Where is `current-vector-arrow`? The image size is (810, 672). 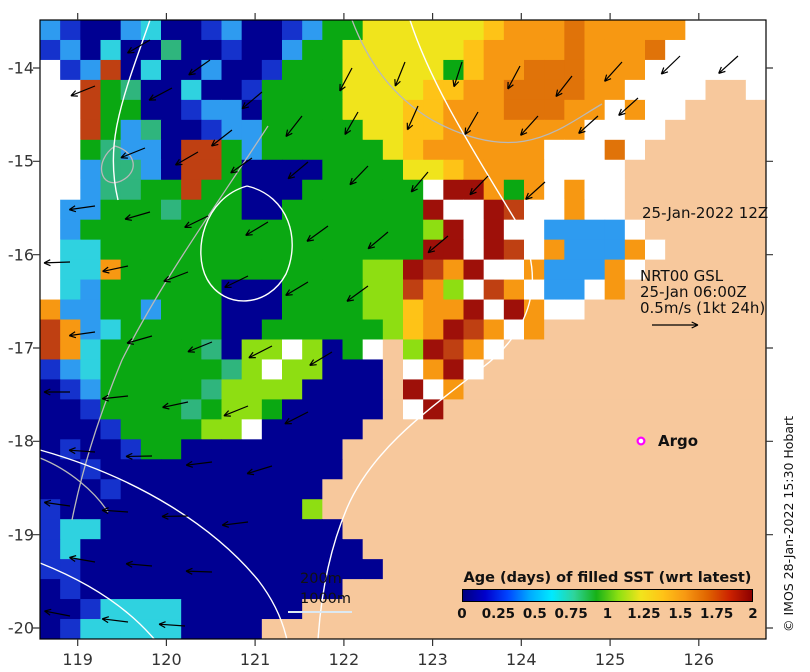 current-vector-arrow is located at coordinates (235, 524).